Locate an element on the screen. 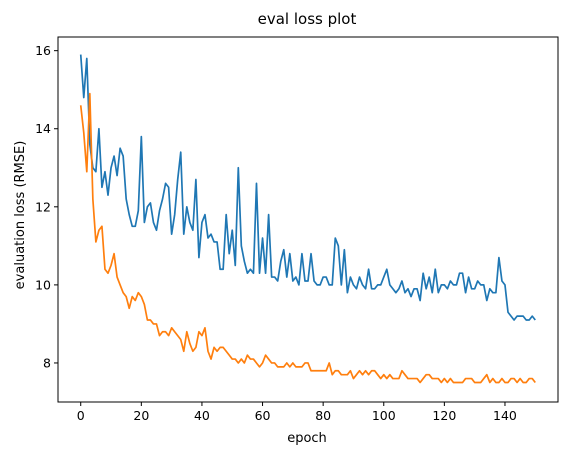 This screenshot has height=451, width=583. x-tick-label: 100 is located at coordinates (384, 415).